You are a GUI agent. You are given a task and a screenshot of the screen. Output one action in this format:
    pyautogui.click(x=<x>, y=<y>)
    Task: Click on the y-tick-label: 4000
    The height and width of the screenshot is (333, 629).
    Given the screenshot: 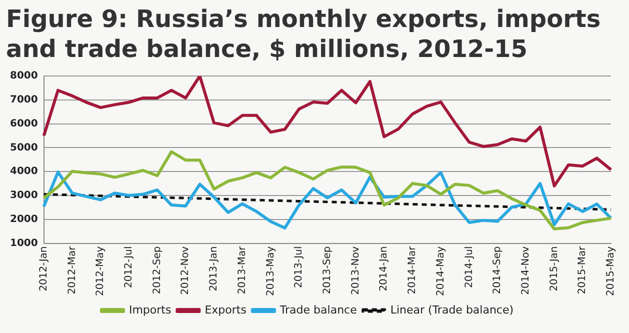 What is the action you would take?
    pyautogui.click(x=24, y=172)
    